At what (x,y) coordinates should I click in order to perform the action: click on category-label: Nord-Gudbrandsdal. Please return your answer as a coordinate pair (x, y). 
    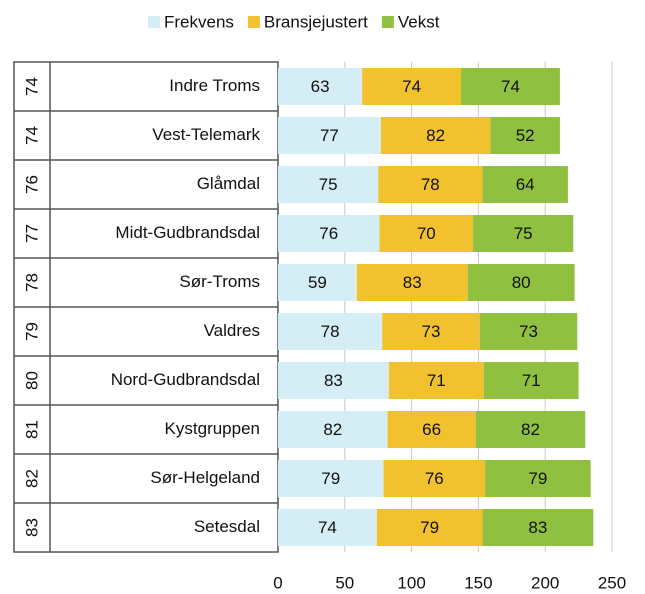
    Looking at the image, I should click on (185, 379).